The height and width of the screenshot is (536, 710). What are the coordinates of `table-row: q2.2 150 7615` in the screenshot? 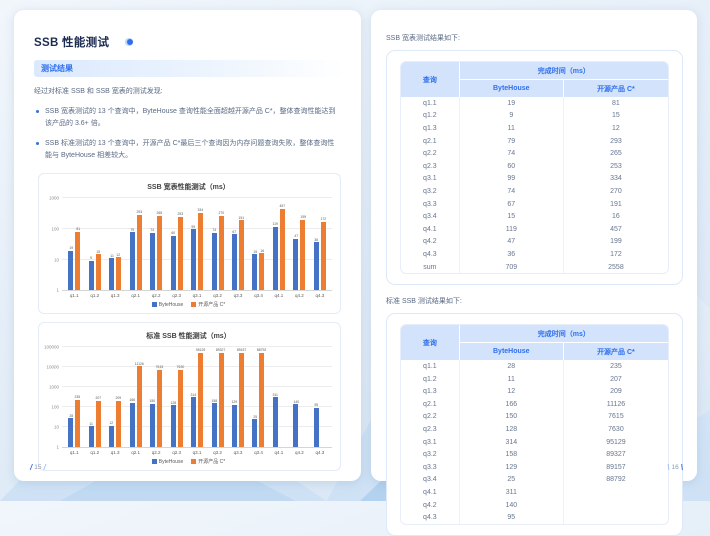 It's located at (534, 417).